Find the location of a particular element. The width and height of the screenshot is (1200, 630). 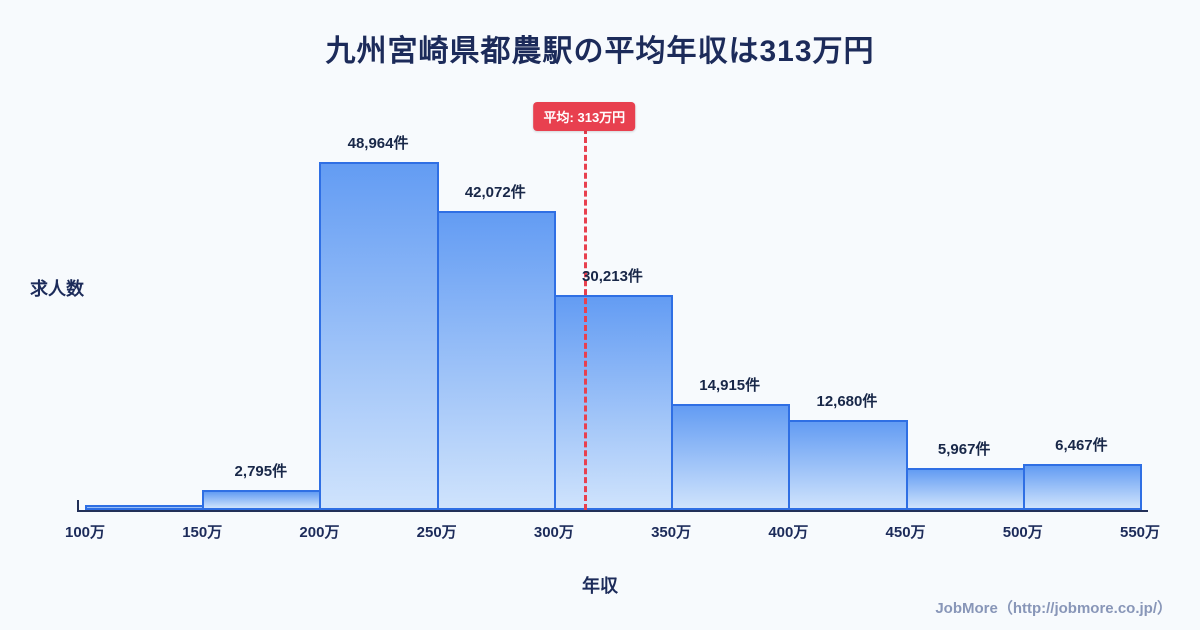

x-tick-label: 500万 is located at coordinates (1022, 532).